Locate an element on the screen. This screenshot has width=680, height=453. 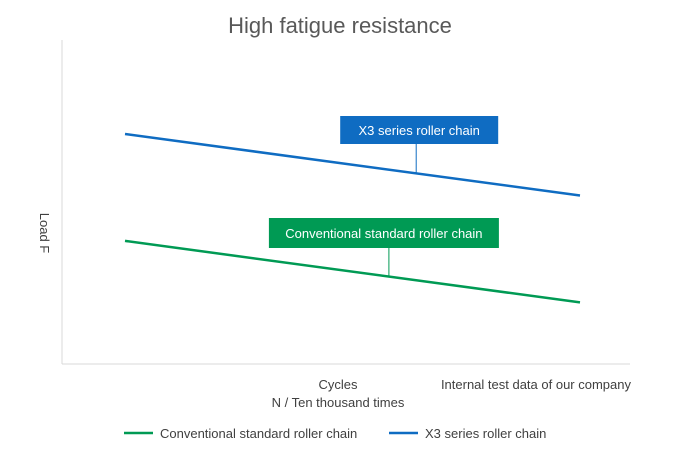
legend-label-x3: X3 series roller chain is located at coordinates (485, 433).